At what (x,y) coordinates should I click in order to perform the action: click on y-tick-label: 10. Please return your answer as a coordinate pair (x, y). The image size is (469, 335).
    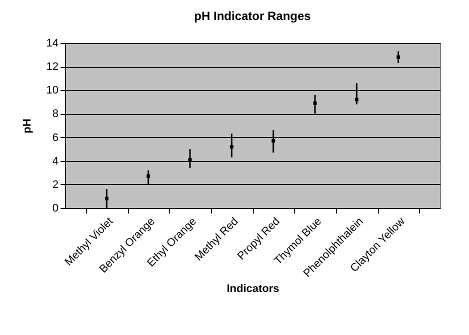
    Looking at the image, I should click on (52, 90).